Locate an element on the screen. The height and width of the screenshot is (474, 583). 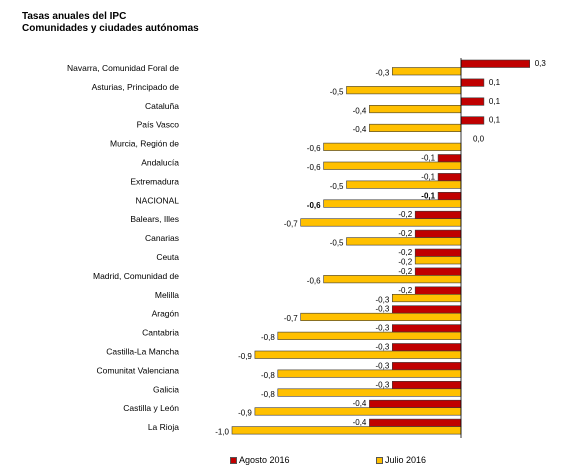
legend-agosto-swatch is located at coordinates (233, 460).